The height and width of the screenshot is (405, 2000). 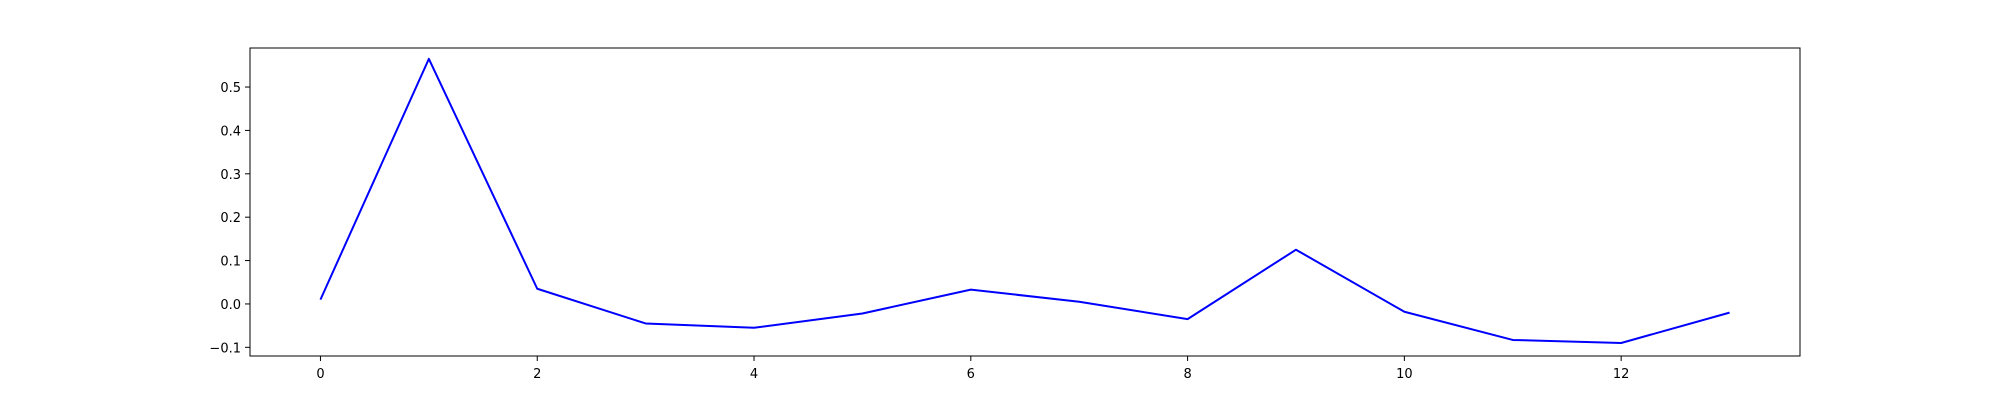 What do you see at coordinates (1187, 374) in the screenshot?
I see `x-tick-label: 8` at bounding box center [1187, 374].